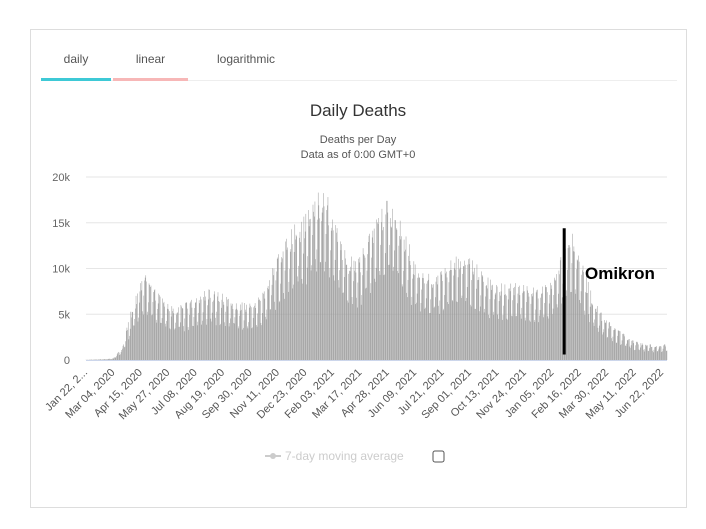 Image resolution: width=706 pixels, height=529 pixels. What do you see at coordinates (246, 66) in the screenshot?
I see `tab-logarithmic: logarithmic` at bounding box center [246, 66].